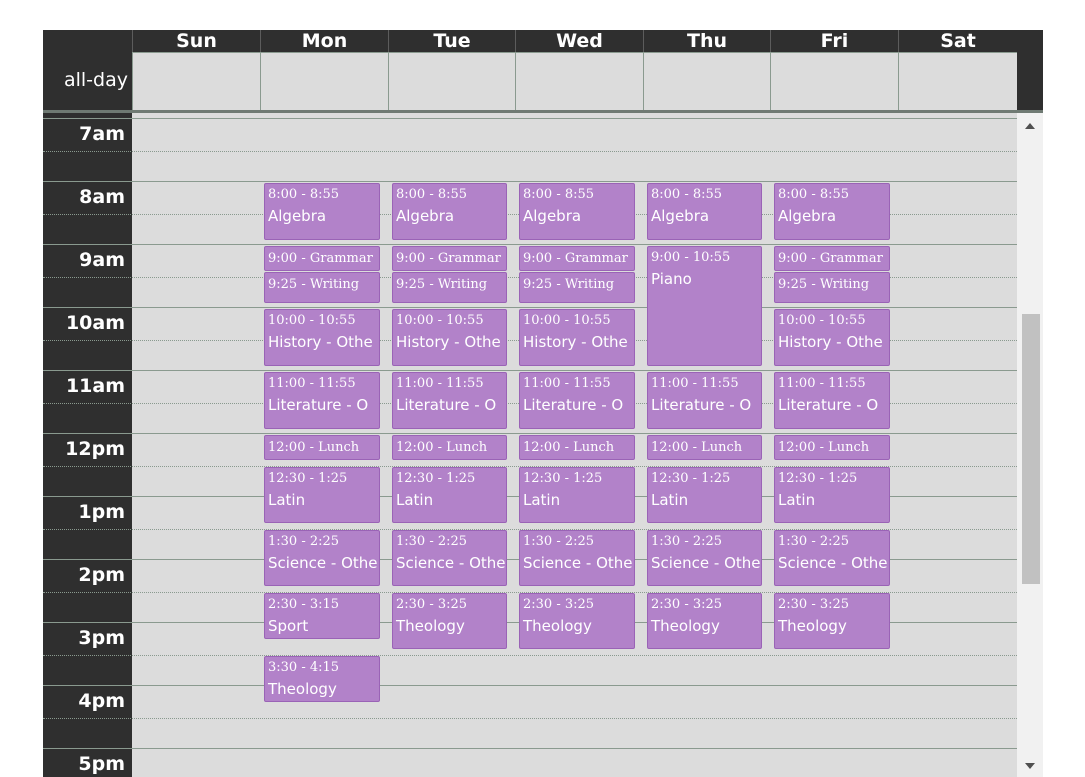 This screenshot has height=777, width=1085. Describe the element at coordinates (957, 81) in the screenshot. I see `all-day-cell-sat` at that location.